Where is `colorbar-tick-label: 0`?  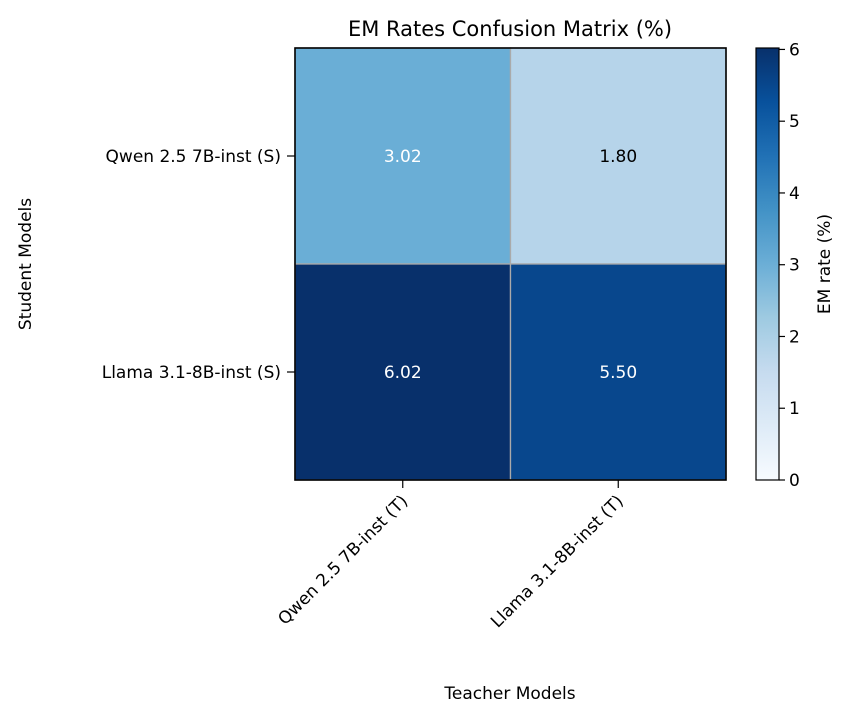 colorbar-tick-label: 0 is located at coordinates (794, 481).